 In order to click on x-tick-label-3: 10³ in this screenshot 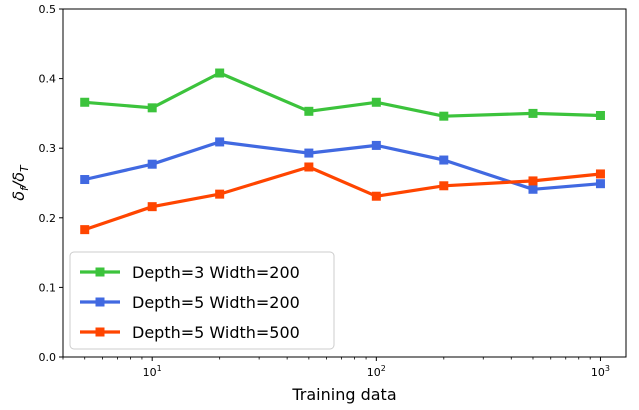, I will do `click(600, 371)`.